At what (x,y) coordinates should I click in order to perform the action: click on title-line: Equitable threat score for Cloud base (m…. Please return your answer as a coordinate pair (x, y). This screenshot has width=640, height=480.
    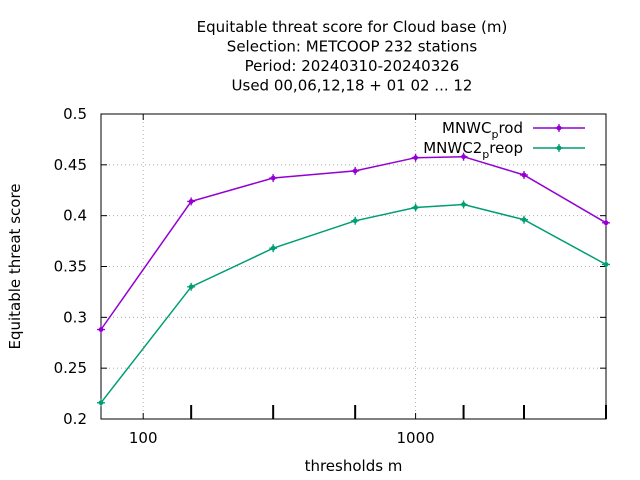
    Looking at the image, I should click on (352, 27).